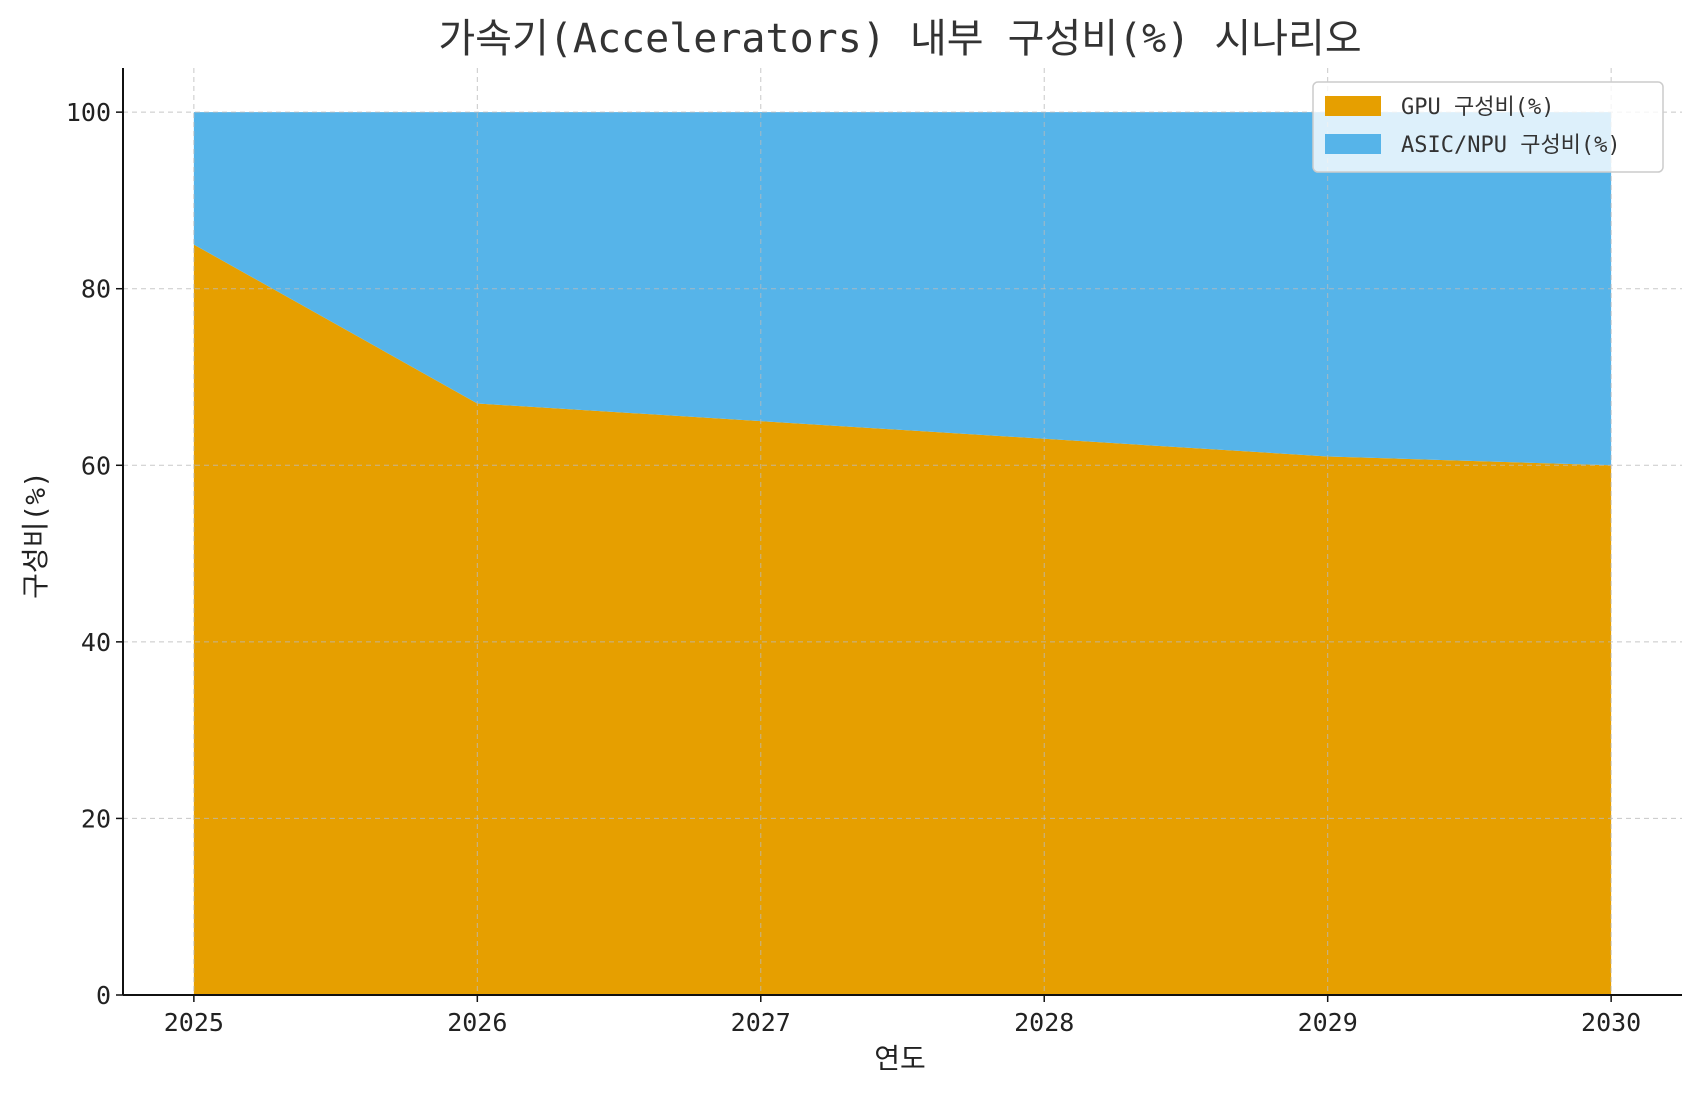 The image size is (1692, 1093). Describe the element at coordinates (900, 1058) in the screenshot. I see `x-axis-label: 연도` at that location.